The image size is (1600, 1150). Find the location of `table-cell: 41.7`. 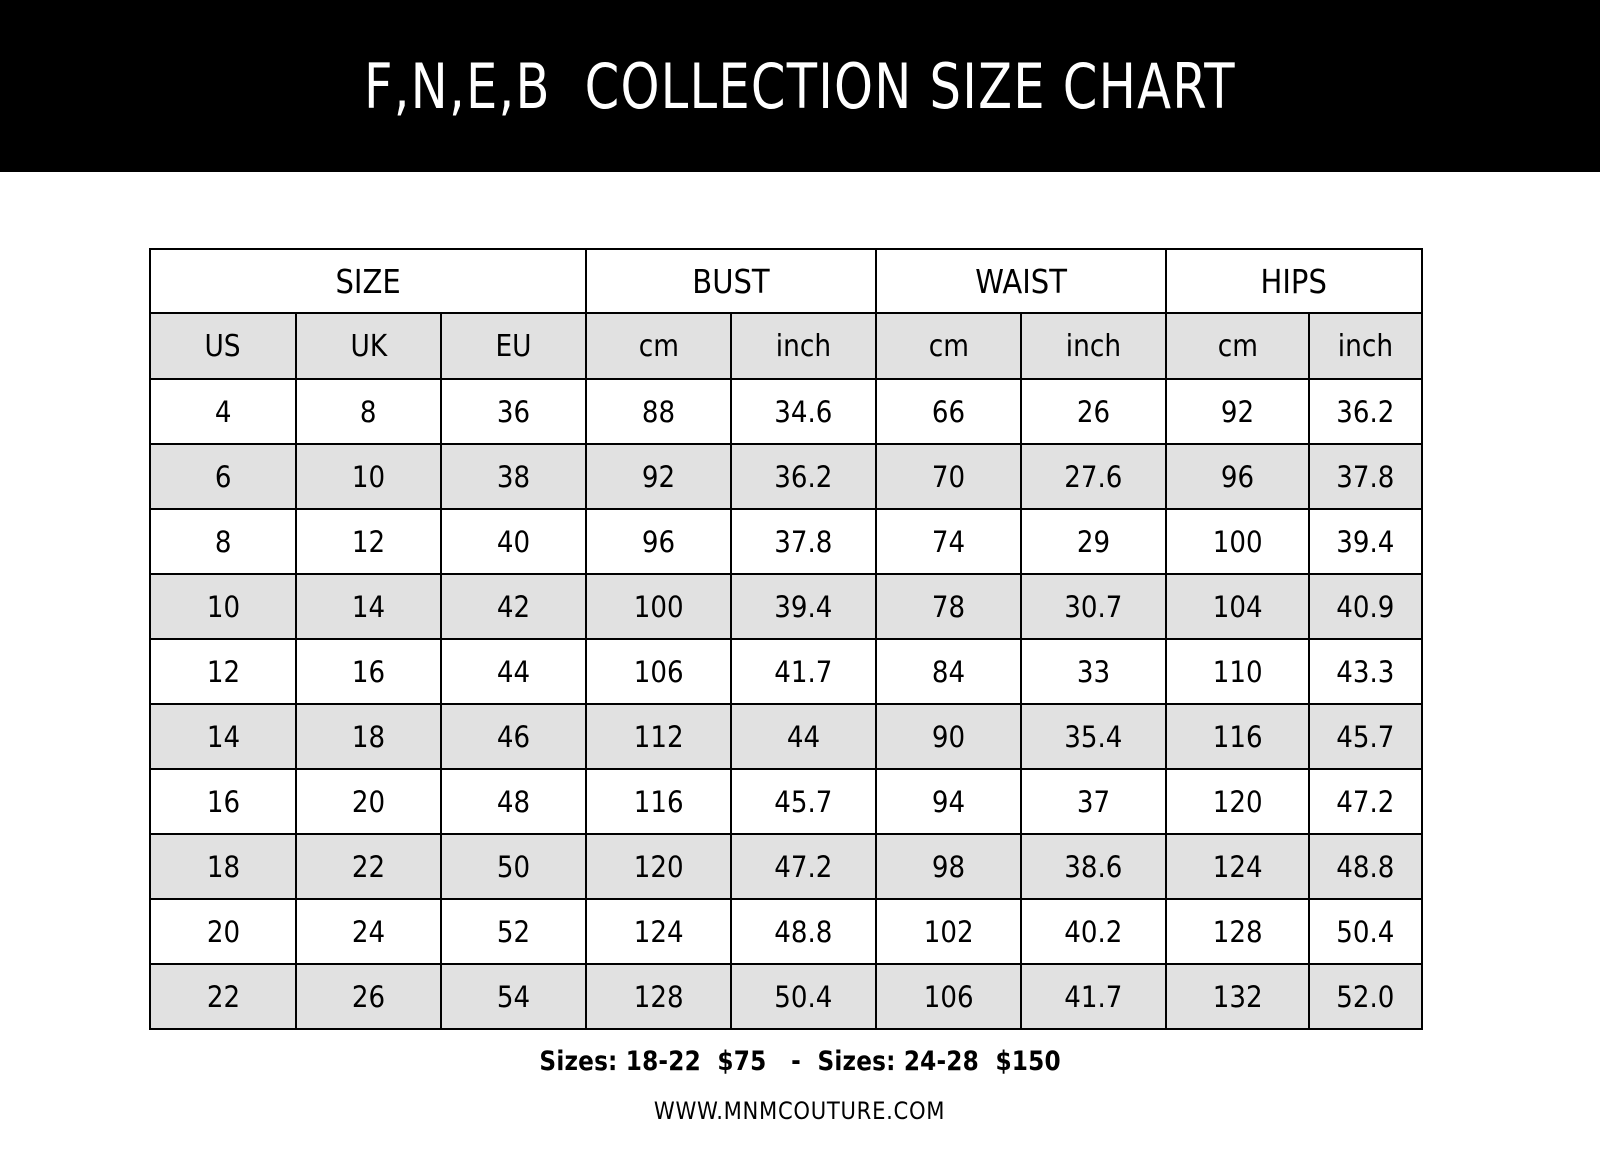

table-cell: 41.7 is located at coordinates (1094, 996).